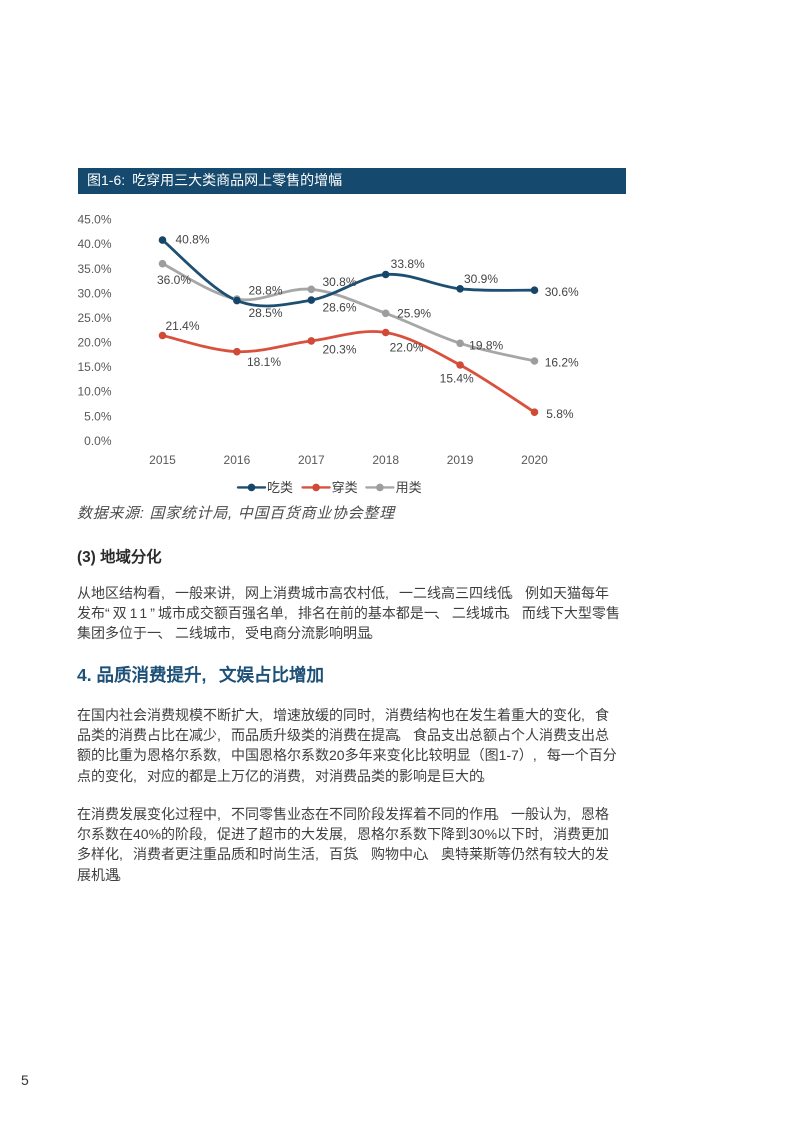  Describe the element at coordinates (237, 460) in the screenshot. I see `svg-text: 2016` at that location.